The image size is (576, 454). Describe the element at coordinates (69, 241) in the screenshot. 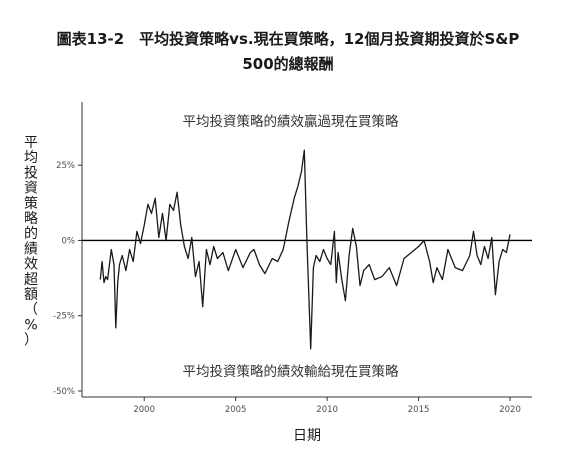

I see `y-tick-label: 0%` at that location.